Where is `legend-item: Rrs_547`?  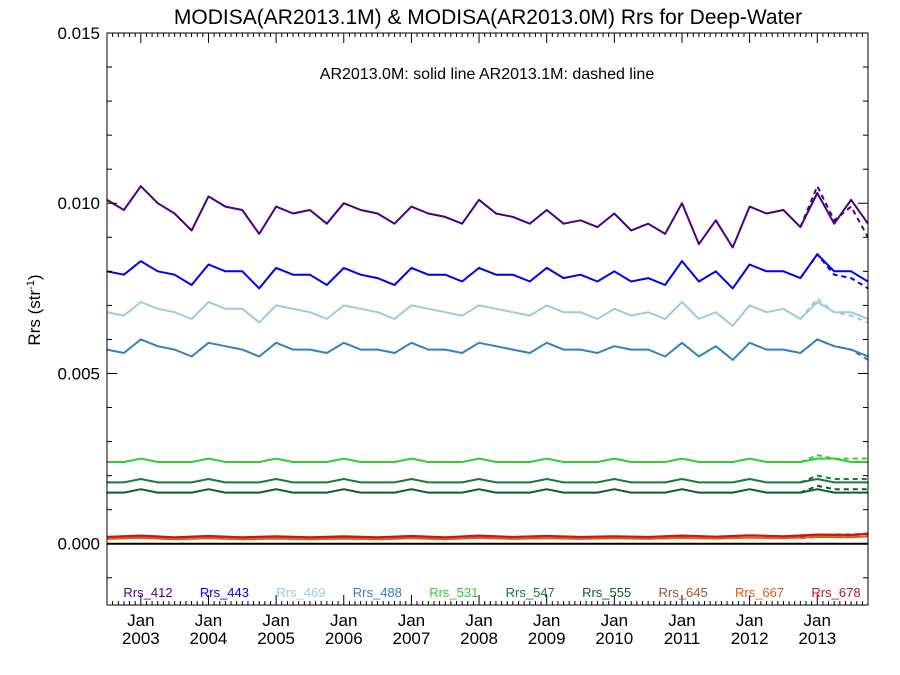 legend-item: Rrs_547 is located at coordinates (530, 592).